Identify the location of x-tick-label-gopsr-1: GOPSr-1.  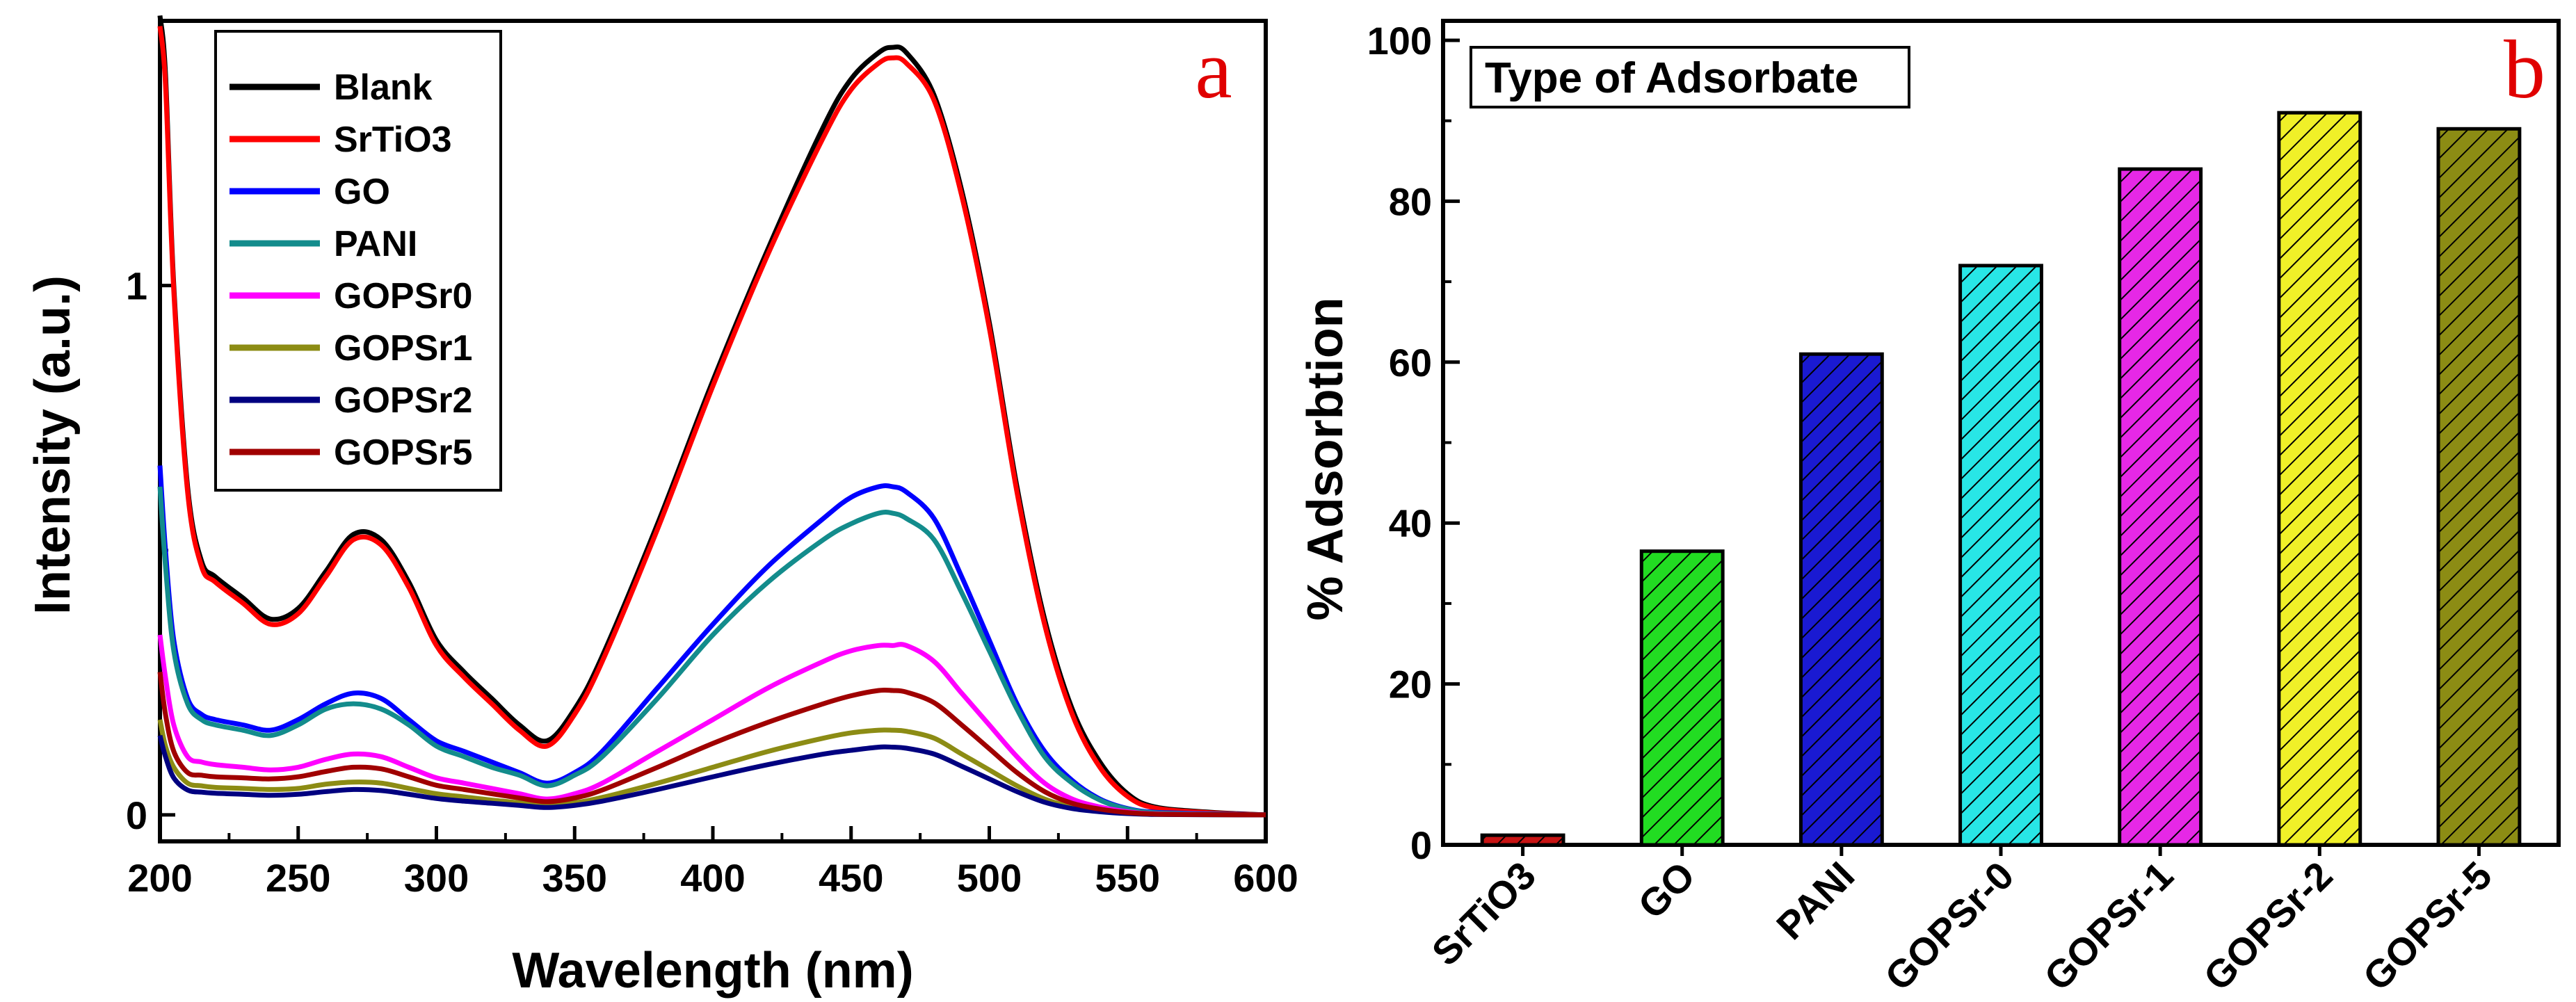
(2109, 926).